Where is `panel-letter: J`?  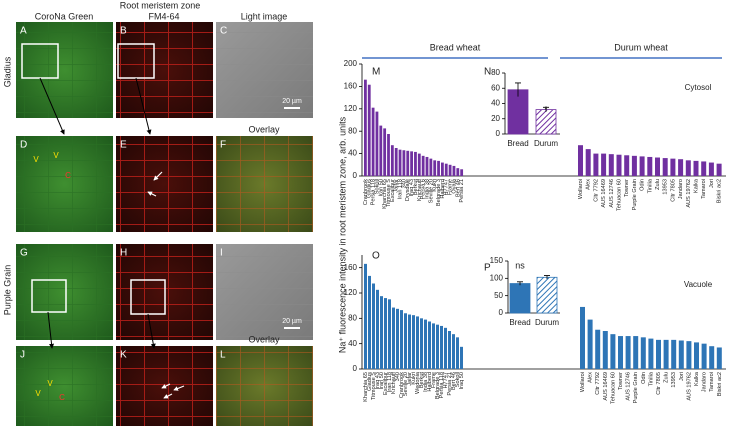
panel-letter: J is located at coordinates (22, 355).